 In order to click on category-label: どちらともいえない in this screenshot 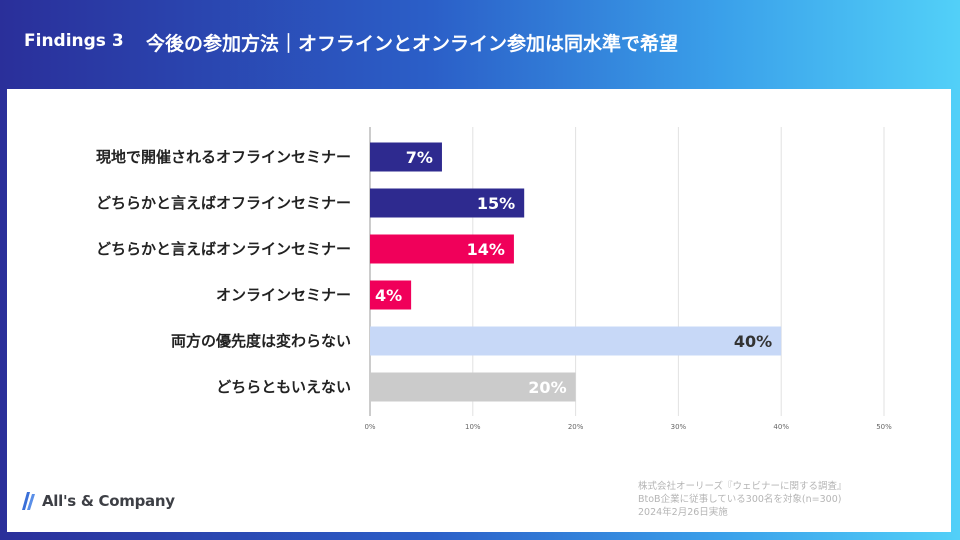, I will do `click(283, 387)`.